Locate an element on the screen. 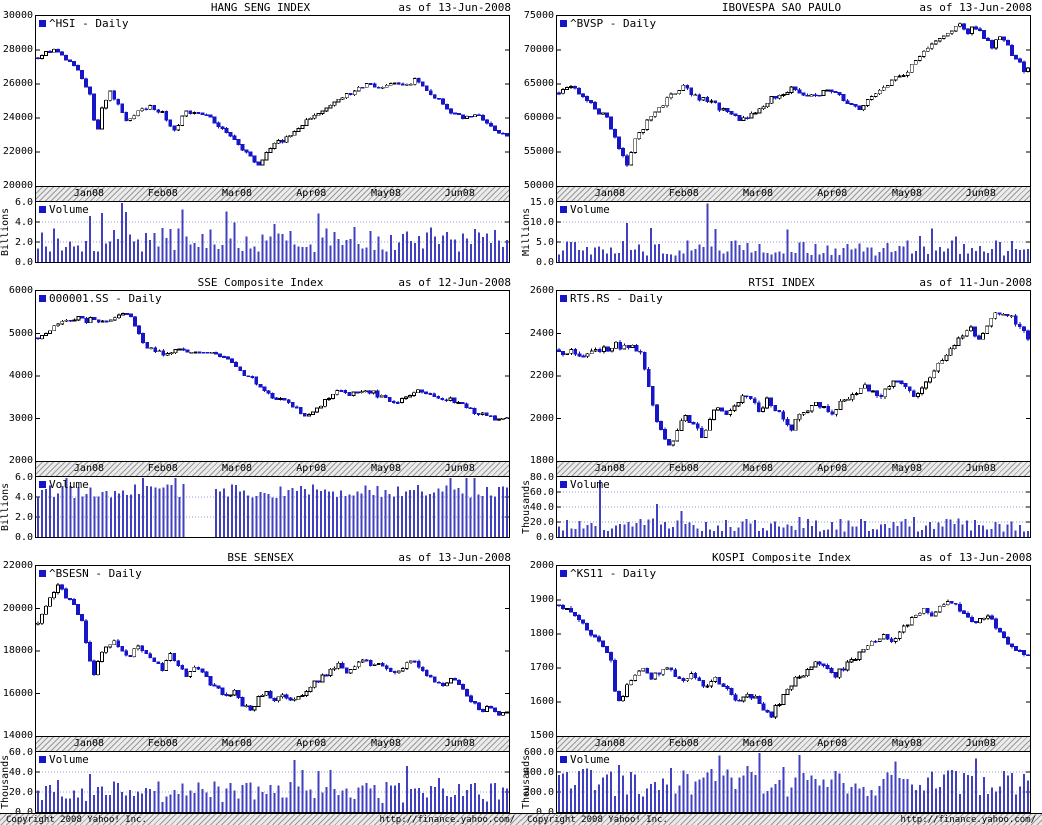 Image resolution: width=1042 pixels, height=825 pixels. chart-title: HANG SENG INDEX is located at coordinates (260, 7).